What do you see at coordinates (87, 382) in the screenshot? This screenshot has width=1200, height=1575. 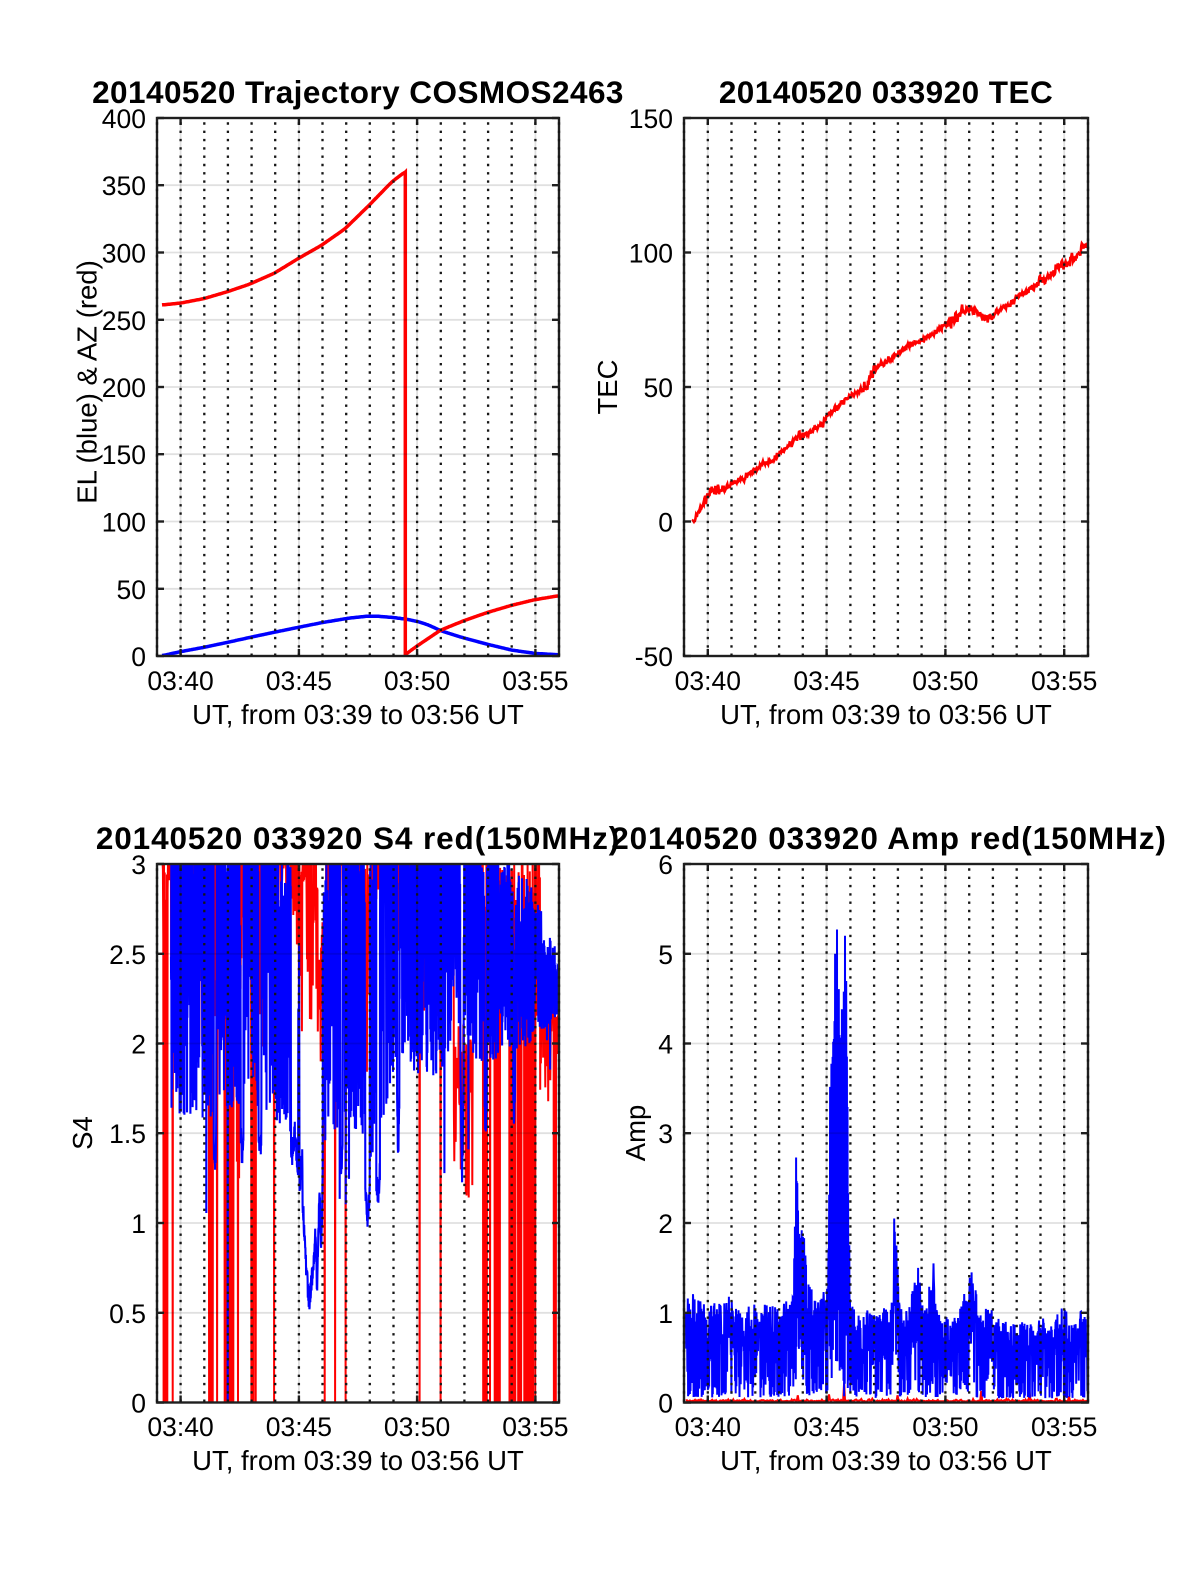 I see `svg-text: EL (blue) & AZ (red)` at bounding box center [87, 382].